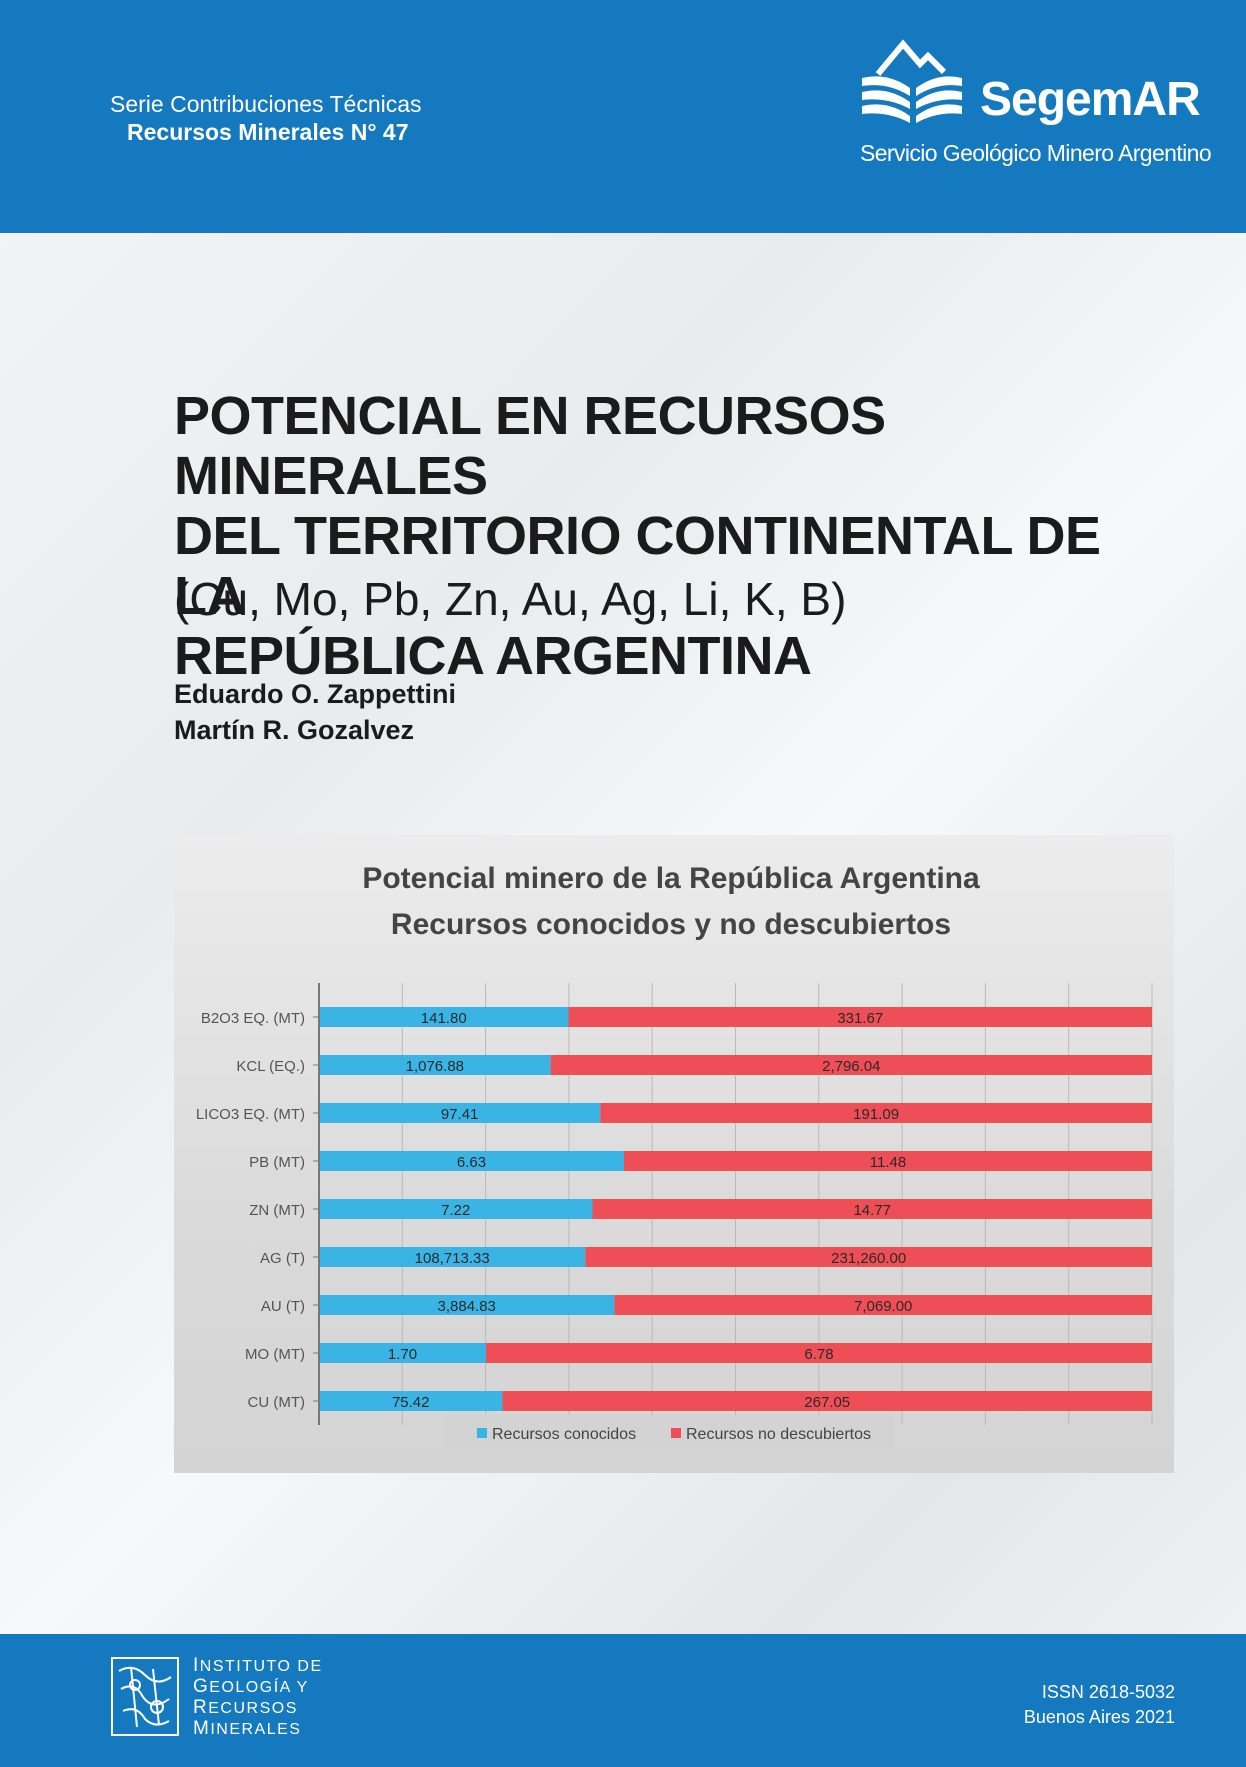 Image resolution: width=1246 pixels, height=1767 pixels. I want to click on institute-line-1: NSTITUTO DE, so click(261, 1666).